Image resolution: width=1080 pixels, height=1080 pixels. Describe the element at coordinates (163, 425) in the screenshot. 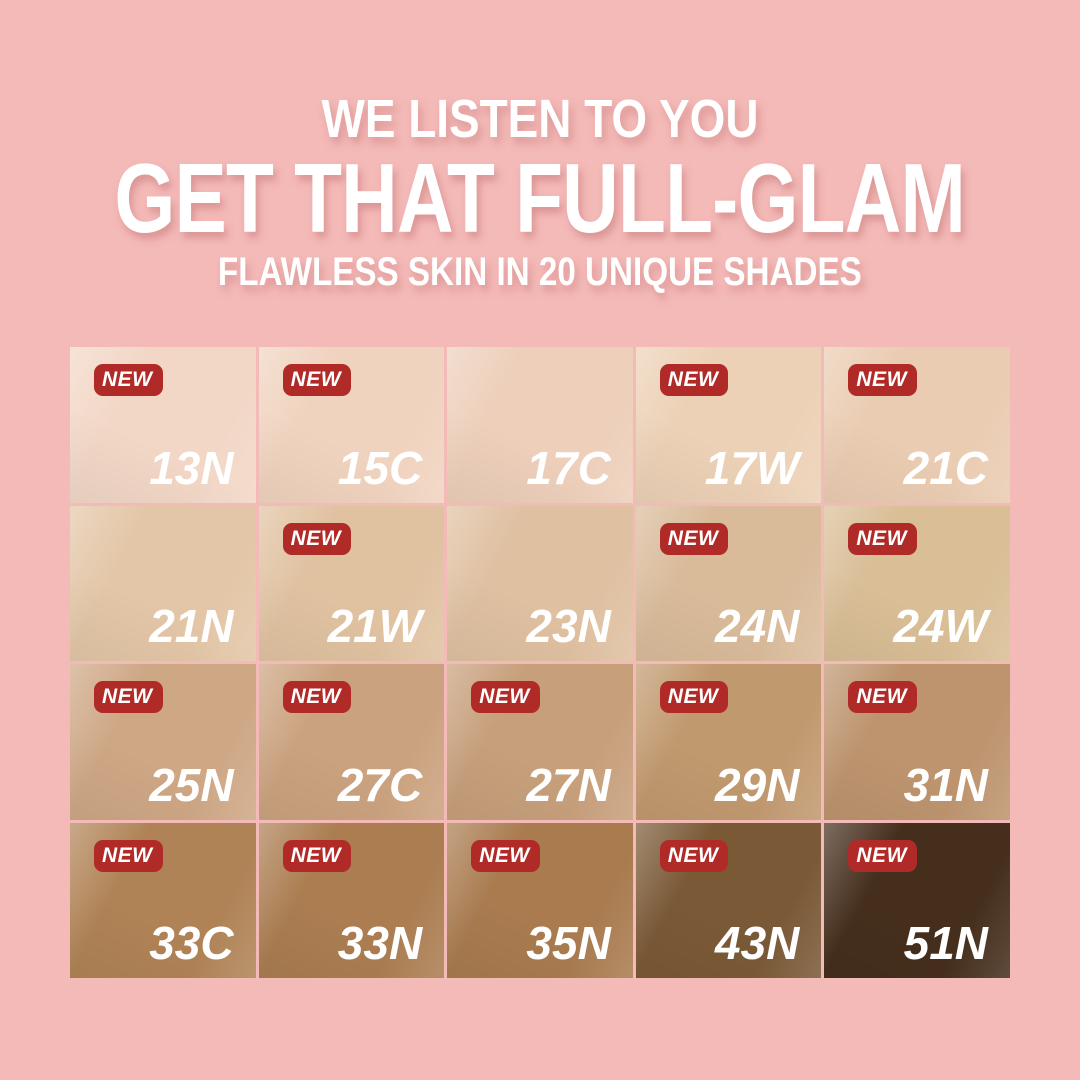

I see `shade-swatch-13N: NEW 13N` at that location.